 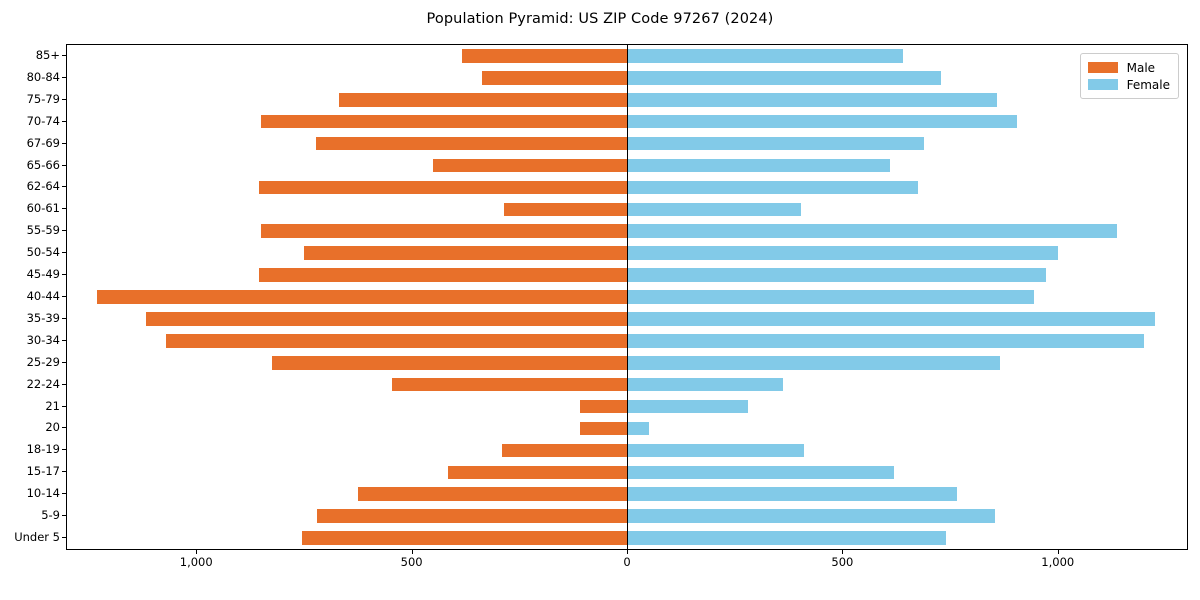 What do you see at coordinates (196, 562) in the screenshot?
I see `x-axis-label: 1,000` at bounding box center [196, 562].